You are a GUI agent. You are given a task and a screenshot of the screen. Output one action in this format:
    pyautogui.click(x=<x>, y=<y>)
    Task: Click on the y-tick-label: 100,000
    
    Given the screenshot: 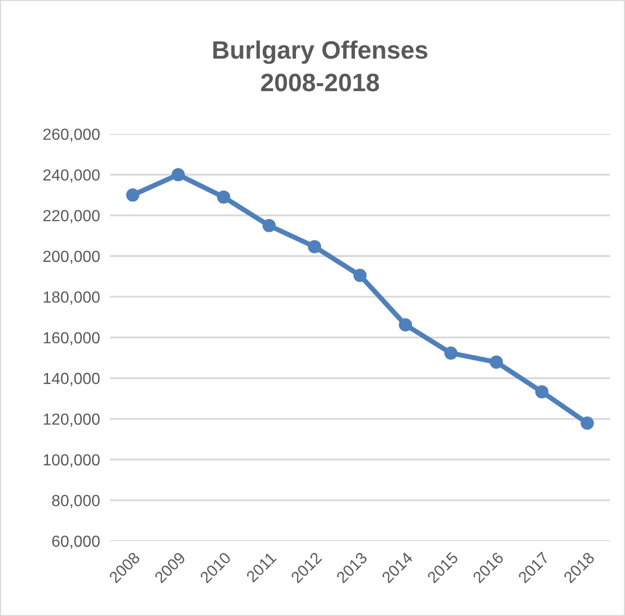 What is the action you would take?
    pyautogui.click(x=72, y=461)
    